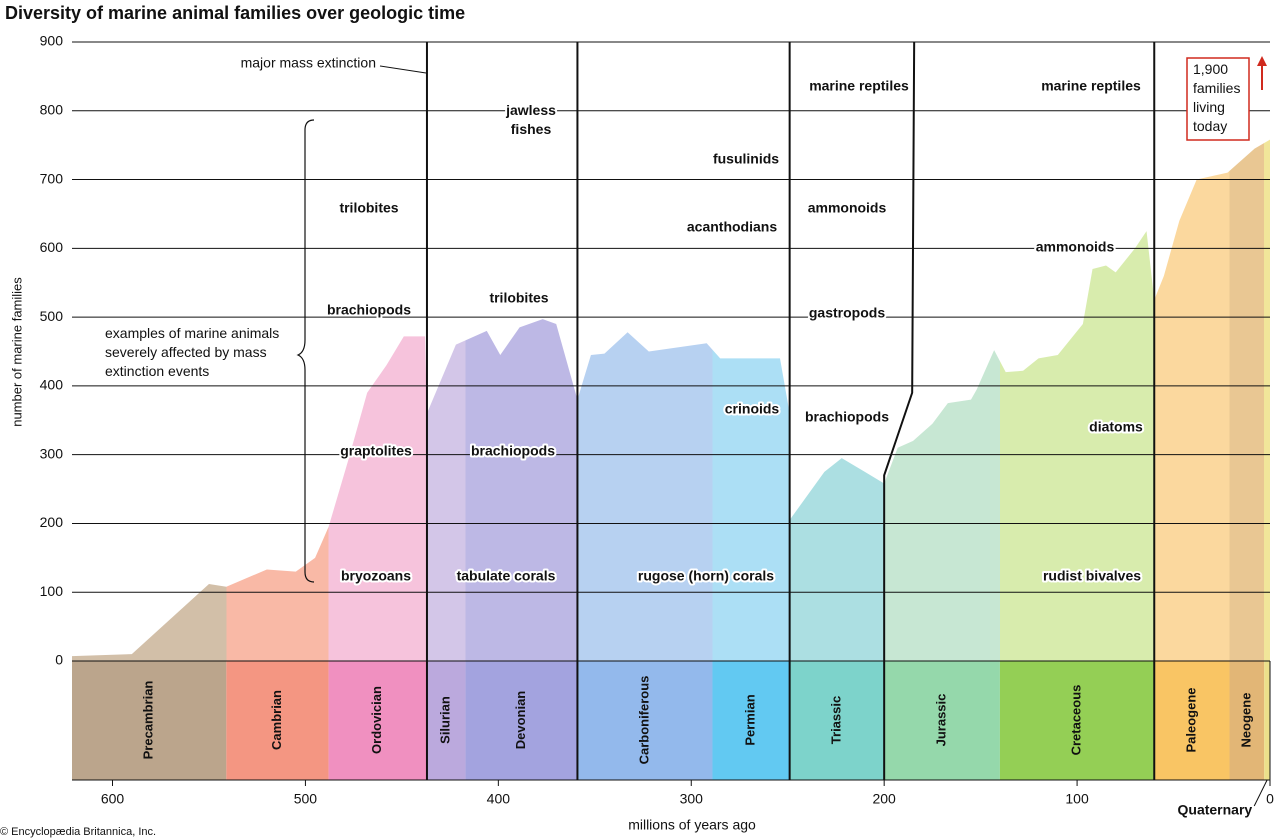 This screenshot has height=838, width=1280. Describe the element at coordinates (531, 129) in the screenshot. I see `annotation-line: fishes` at that location.